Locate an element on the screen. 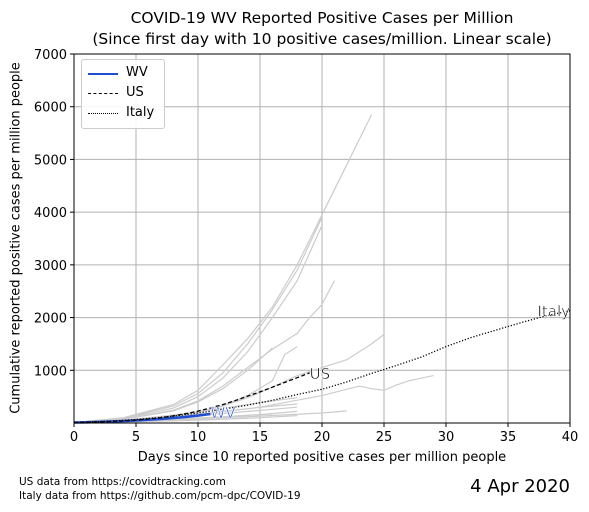  x-tick-label: 20 is located at coordinates (322, 437).